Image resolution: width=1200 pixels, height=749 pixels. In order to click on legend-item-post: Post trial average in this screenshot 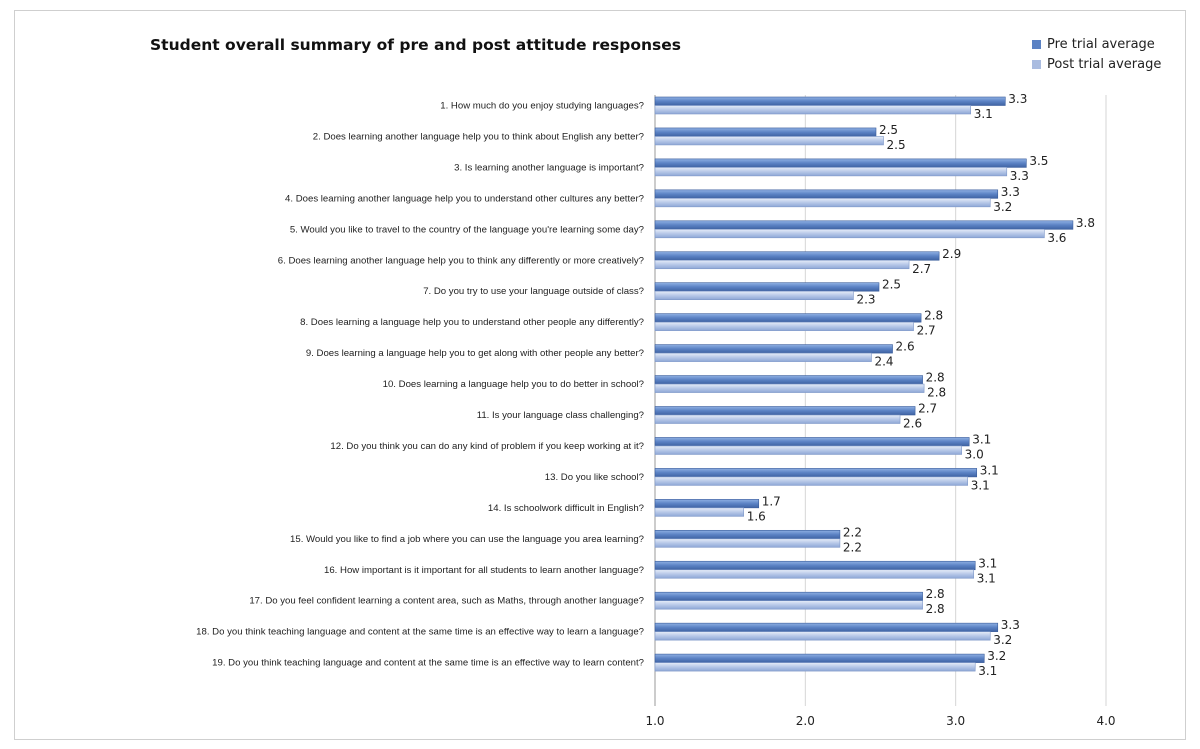, I will do `click(1096, 64)`.